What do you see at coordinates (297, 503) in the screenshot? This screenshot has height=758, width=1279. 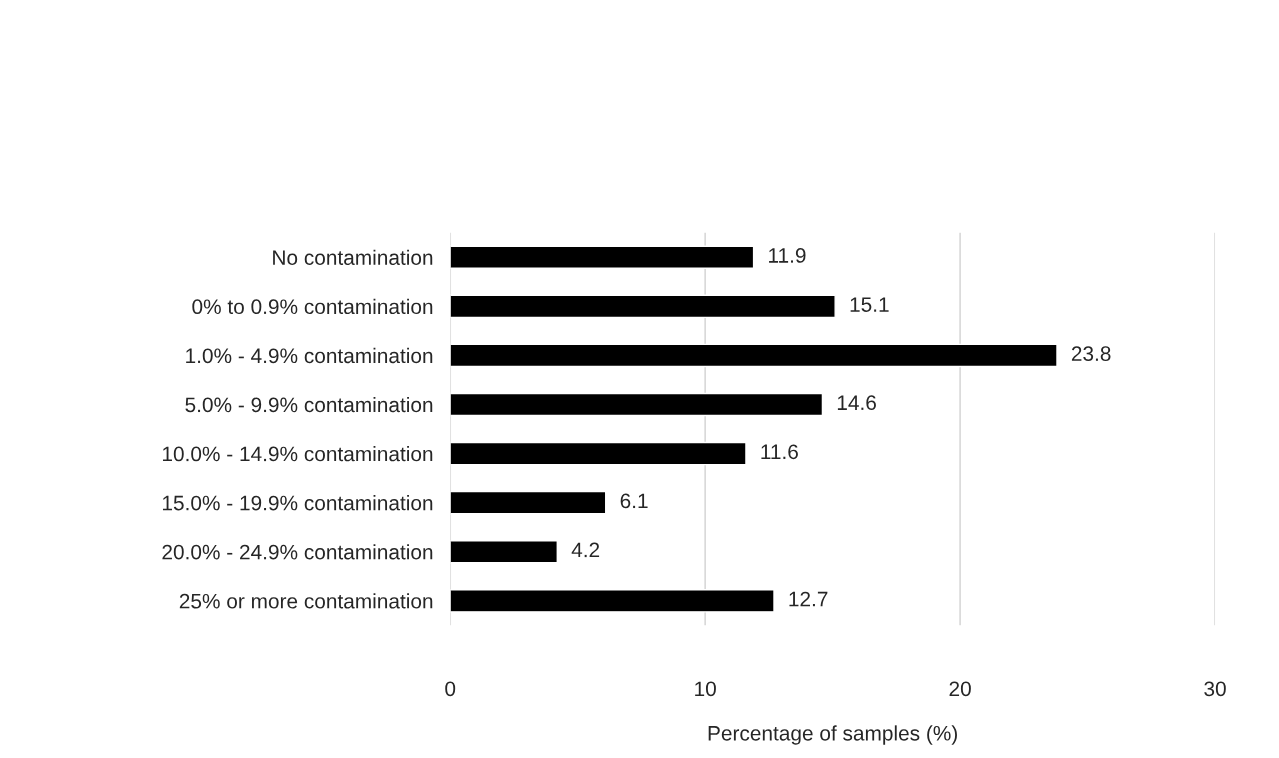 I see `y-tick-label: 15.0% - 19.9% contamination` at bounding box center [297, 503].